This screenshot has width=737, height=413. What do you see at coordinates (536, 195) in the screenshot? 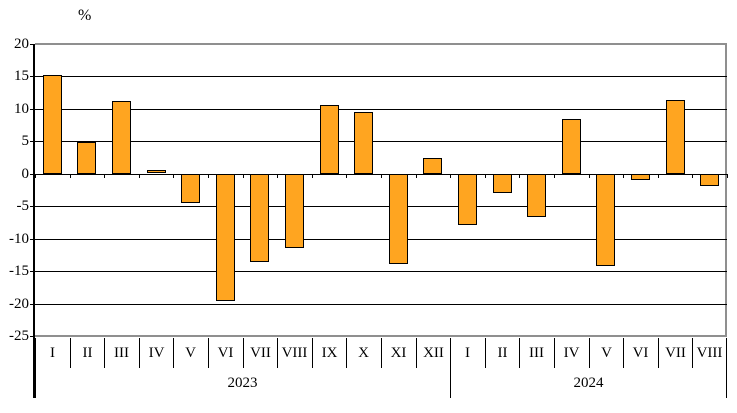
I see `bar-2024-III` at bounding box center [536, 195].